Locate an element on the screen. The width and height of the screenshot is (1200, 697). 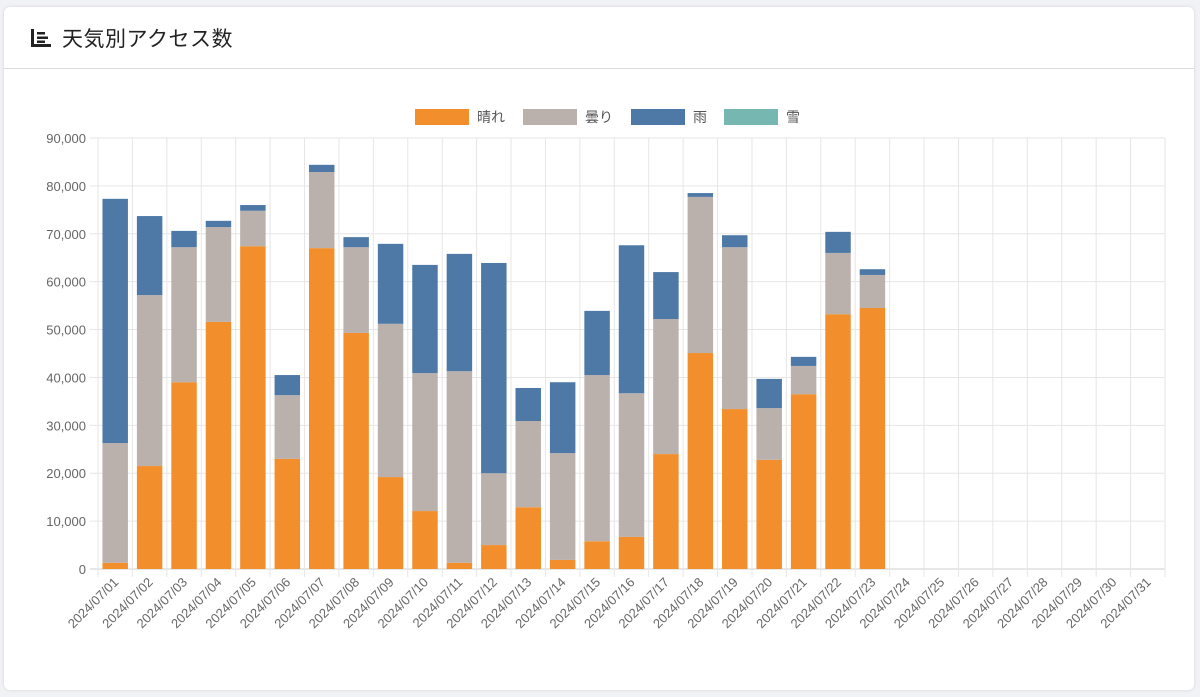
y-tick-label: 40,000 is located at coordinates (66, 377).